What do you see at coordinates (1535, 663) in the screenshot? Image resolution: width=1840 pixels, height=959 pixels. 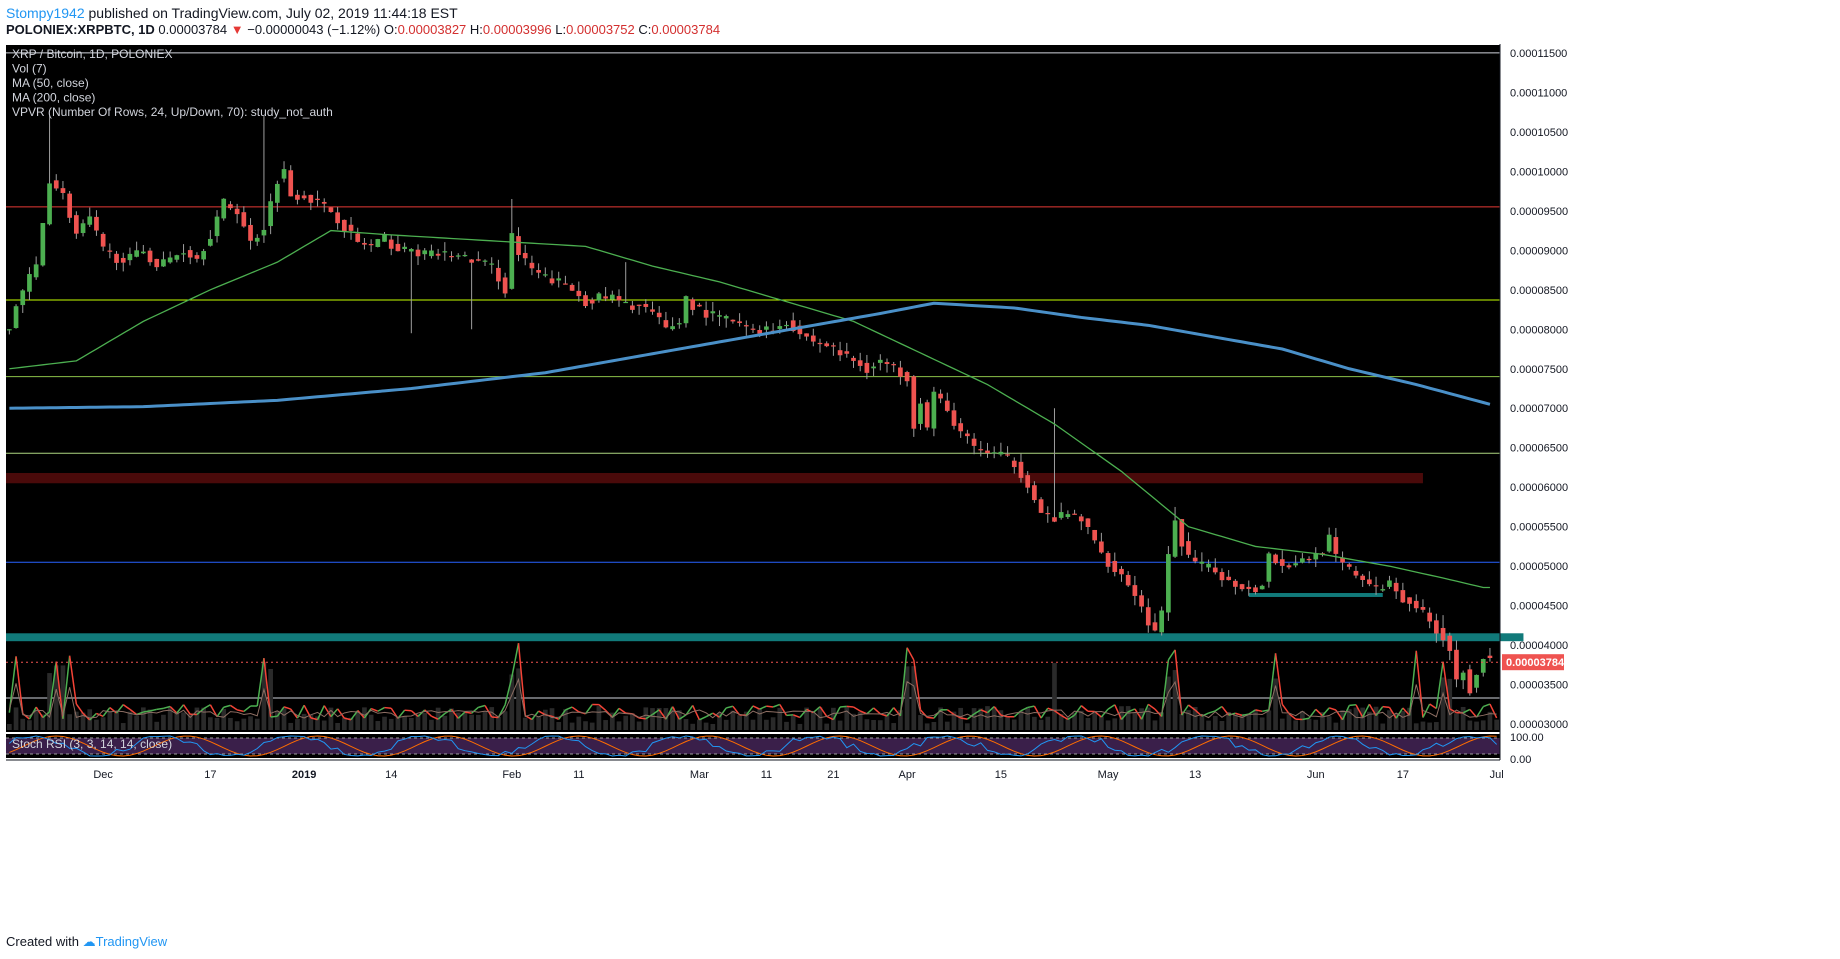 I see `last-price-label: 0.00003784` at bounding box center [1535, 663].